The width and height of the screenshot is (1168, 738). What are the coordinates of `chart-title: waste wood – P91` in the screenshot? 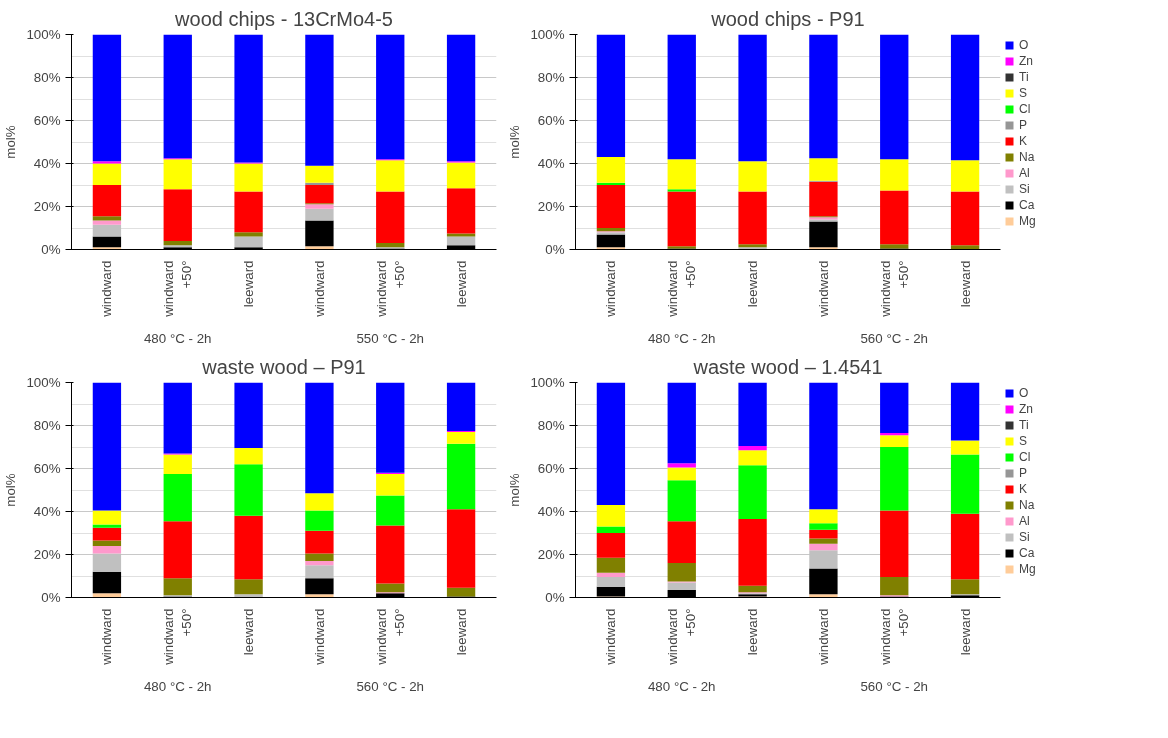 It's located at (283, 366).